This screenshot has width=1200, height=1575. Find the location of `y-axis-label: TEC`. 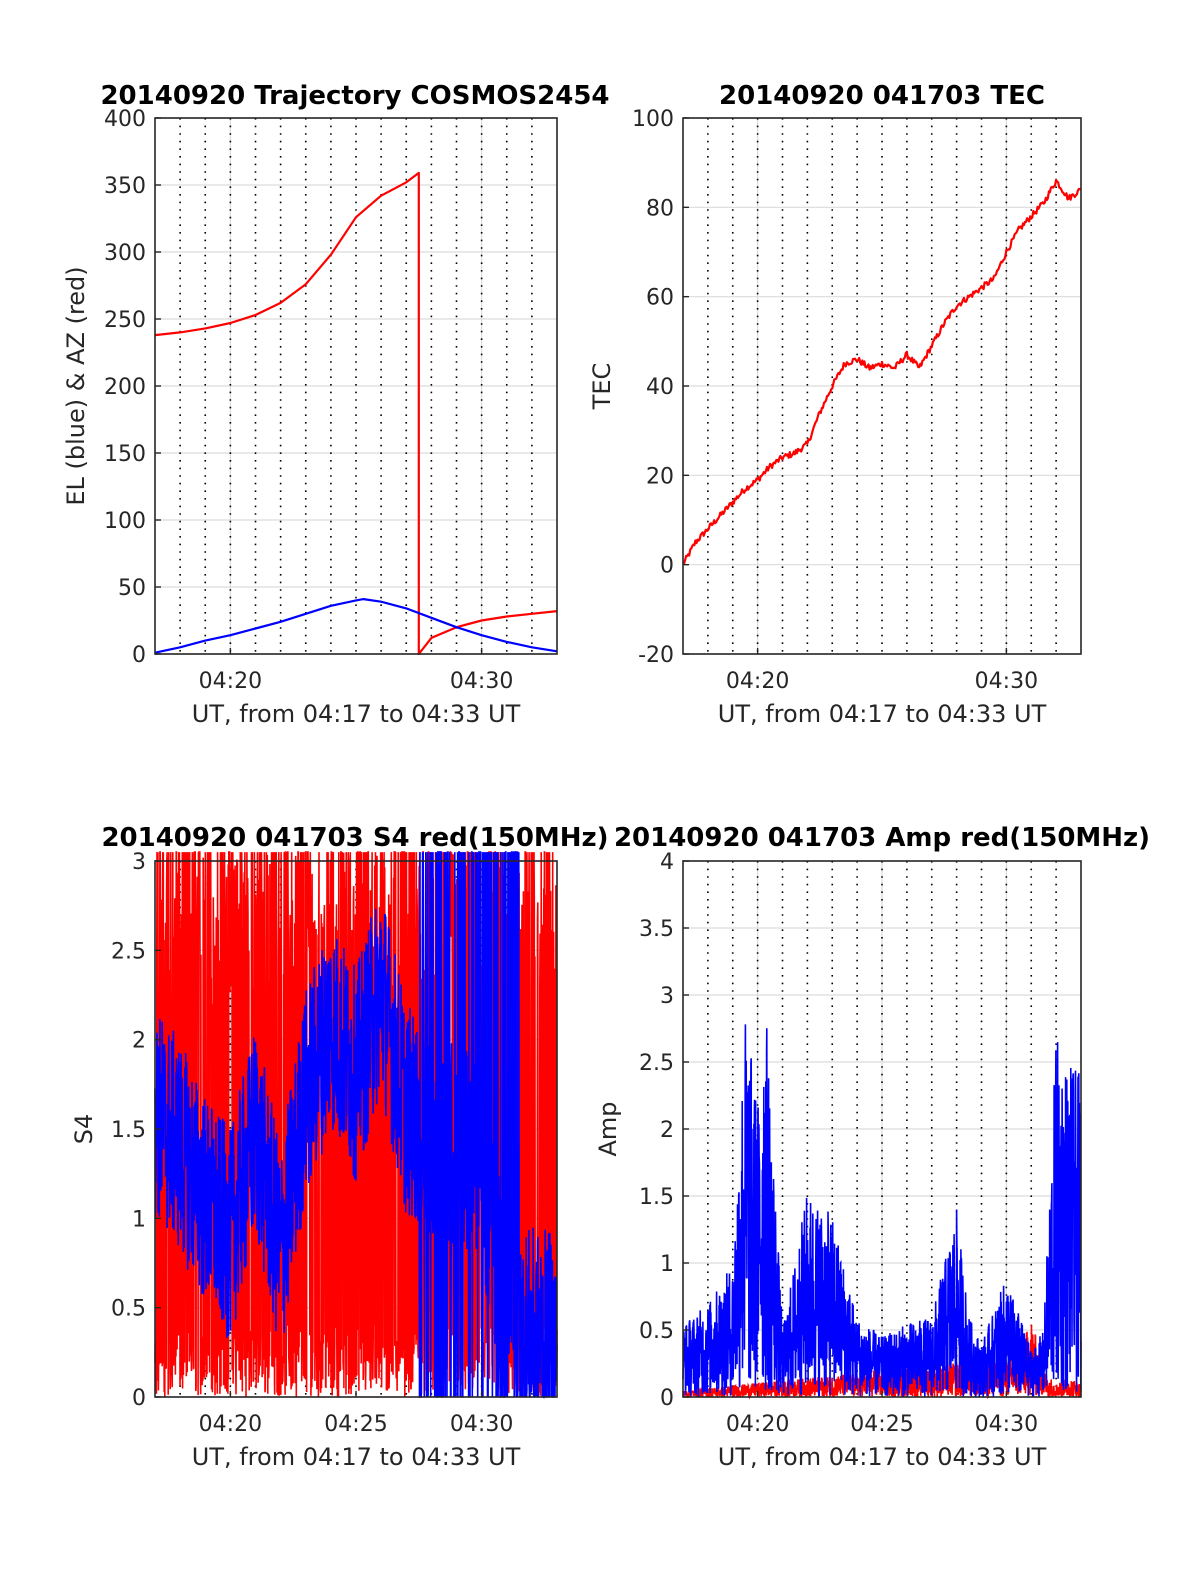

y-axis-label: TEC is located at coordinates (602, 387).